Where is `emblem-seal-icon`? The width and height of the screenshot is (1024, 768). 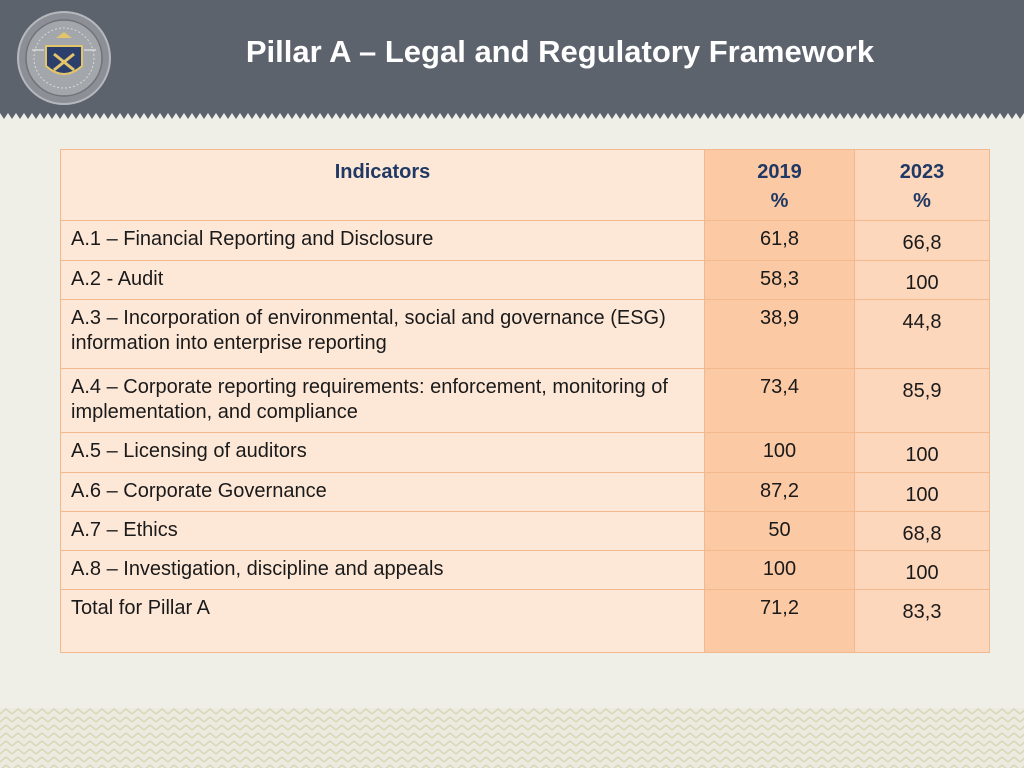 emblem-seal-icon is located at coordinates (64, 58).